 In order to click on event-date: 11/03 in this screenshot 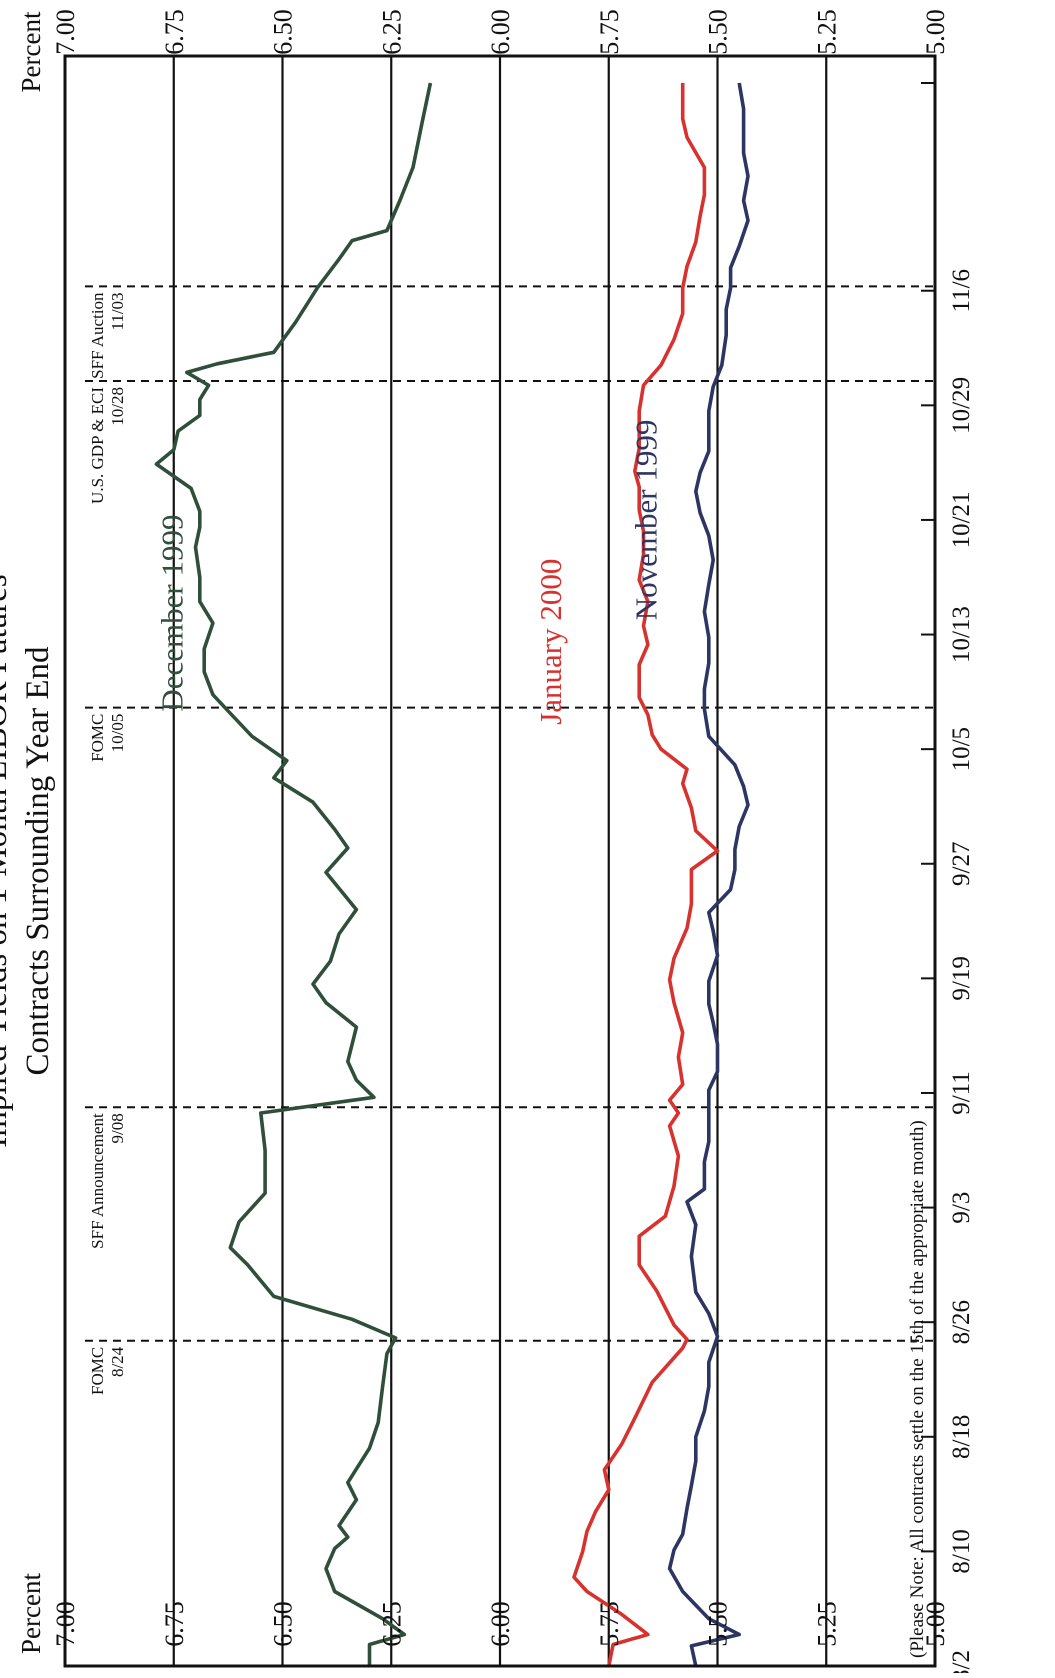, I will do `click(117, 311)`.